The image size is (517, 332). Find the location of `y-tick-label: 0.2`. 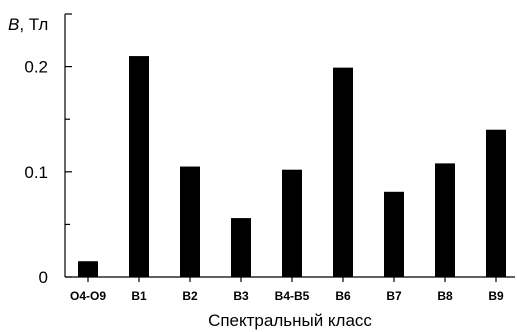

y-tick-label: 0.2 is located at coordinates (36, 67).